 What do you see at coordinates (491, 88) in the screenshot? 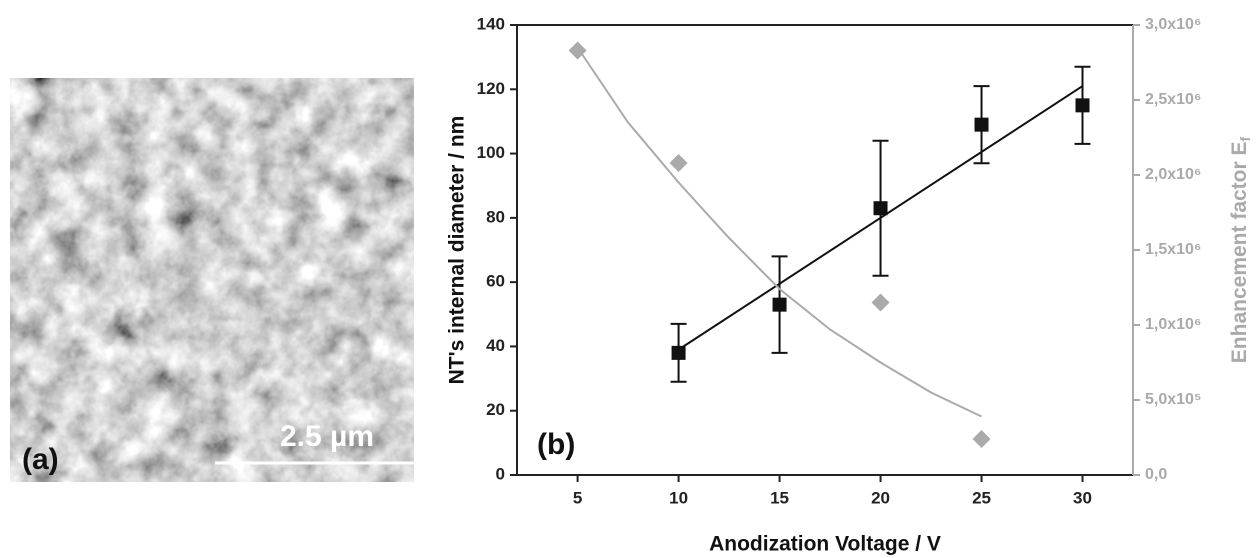
I see `y-tick-label: 120` at bounding box center [491, 88].